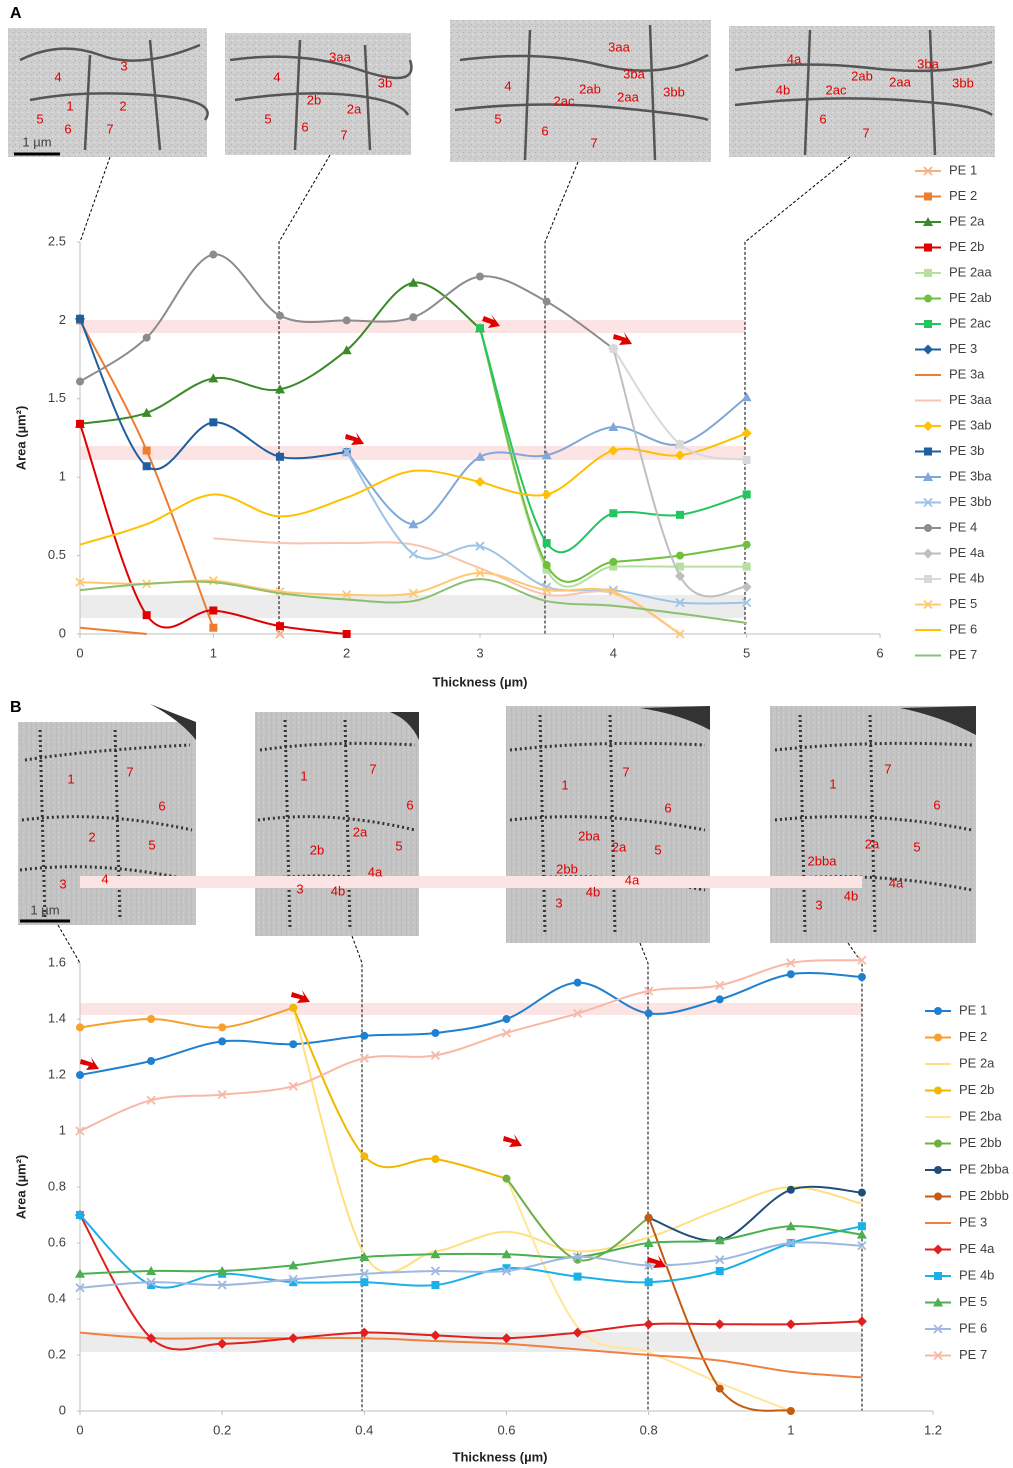 The height and width of the screenshot is (1468, 1013). Describe the element at coordinates (970, 399) in the screenshot. I see `legend-label: PE 3aa` at that location.